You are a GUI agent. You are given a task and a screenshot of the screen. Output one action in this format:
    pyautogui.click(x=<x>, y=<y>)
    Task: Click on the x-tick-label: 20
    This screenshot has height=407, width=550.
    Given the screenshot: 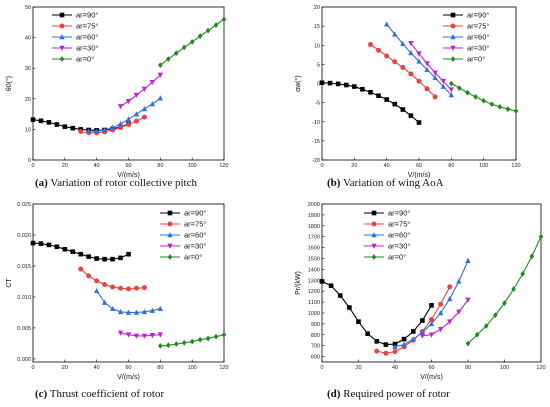 What is the action you would take?
    pyautogui.click(x=65, y=166)
    